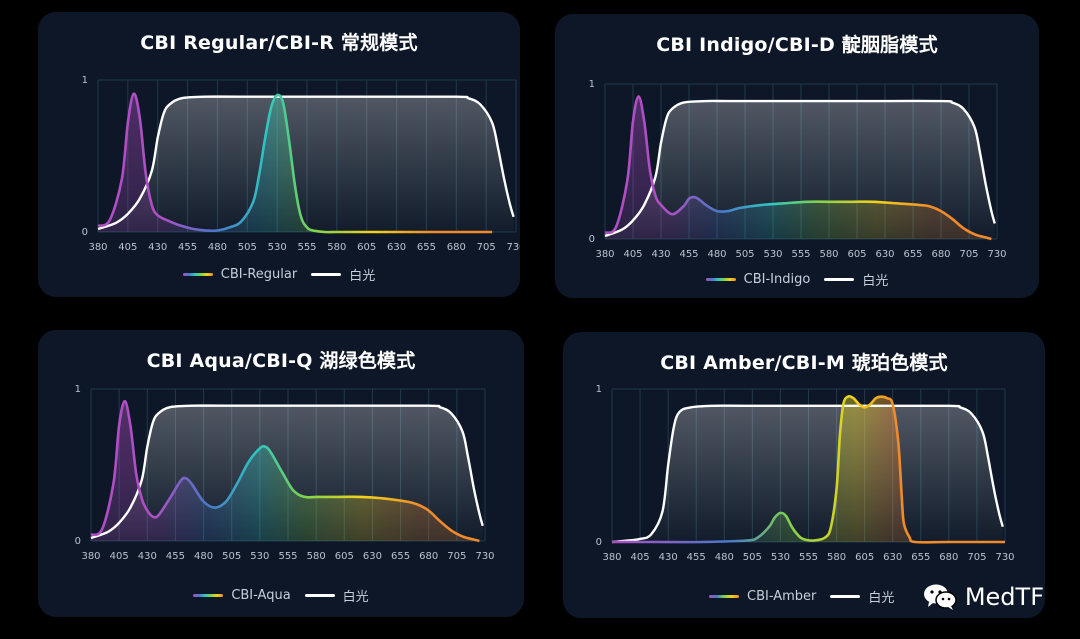 The height and width of the screenshot is (639, 1080). Describe the element at coordinates (261, 595) in the screenshot. I see `legend-label: CBI-Aqua` at that location.